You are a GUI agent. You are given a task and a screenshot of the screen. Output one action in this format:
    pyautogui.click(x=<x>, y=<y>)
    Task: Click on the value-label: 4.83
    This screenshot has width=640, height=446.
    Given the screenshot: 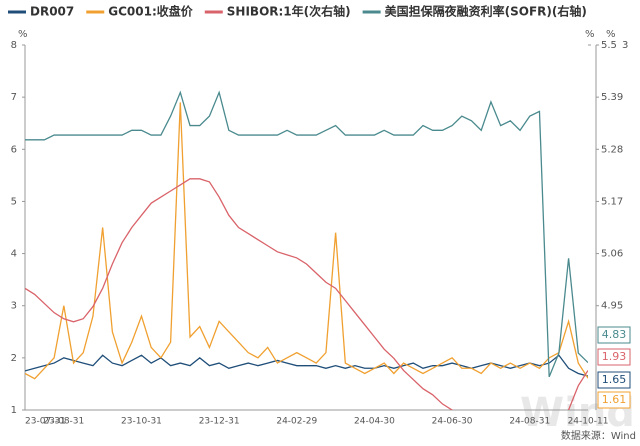 What is the action you would take?
    pyautogui.click(x=614, y=334)
    